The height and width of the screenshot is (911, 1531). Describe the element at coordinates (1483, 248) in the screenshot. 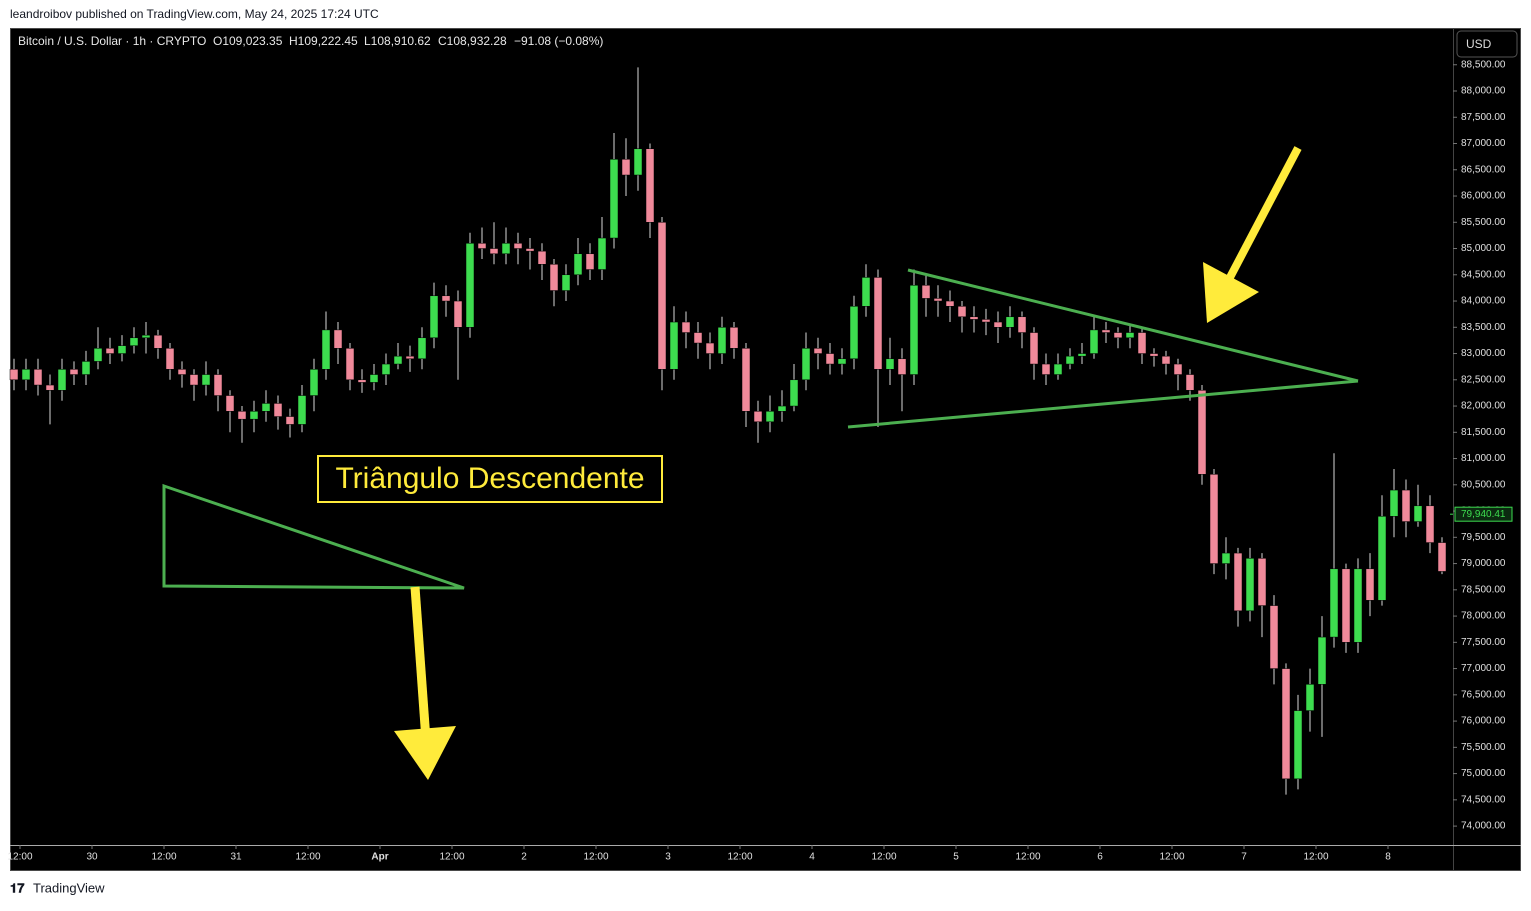

I see `y-tick-label: 85,000.00` at that location.